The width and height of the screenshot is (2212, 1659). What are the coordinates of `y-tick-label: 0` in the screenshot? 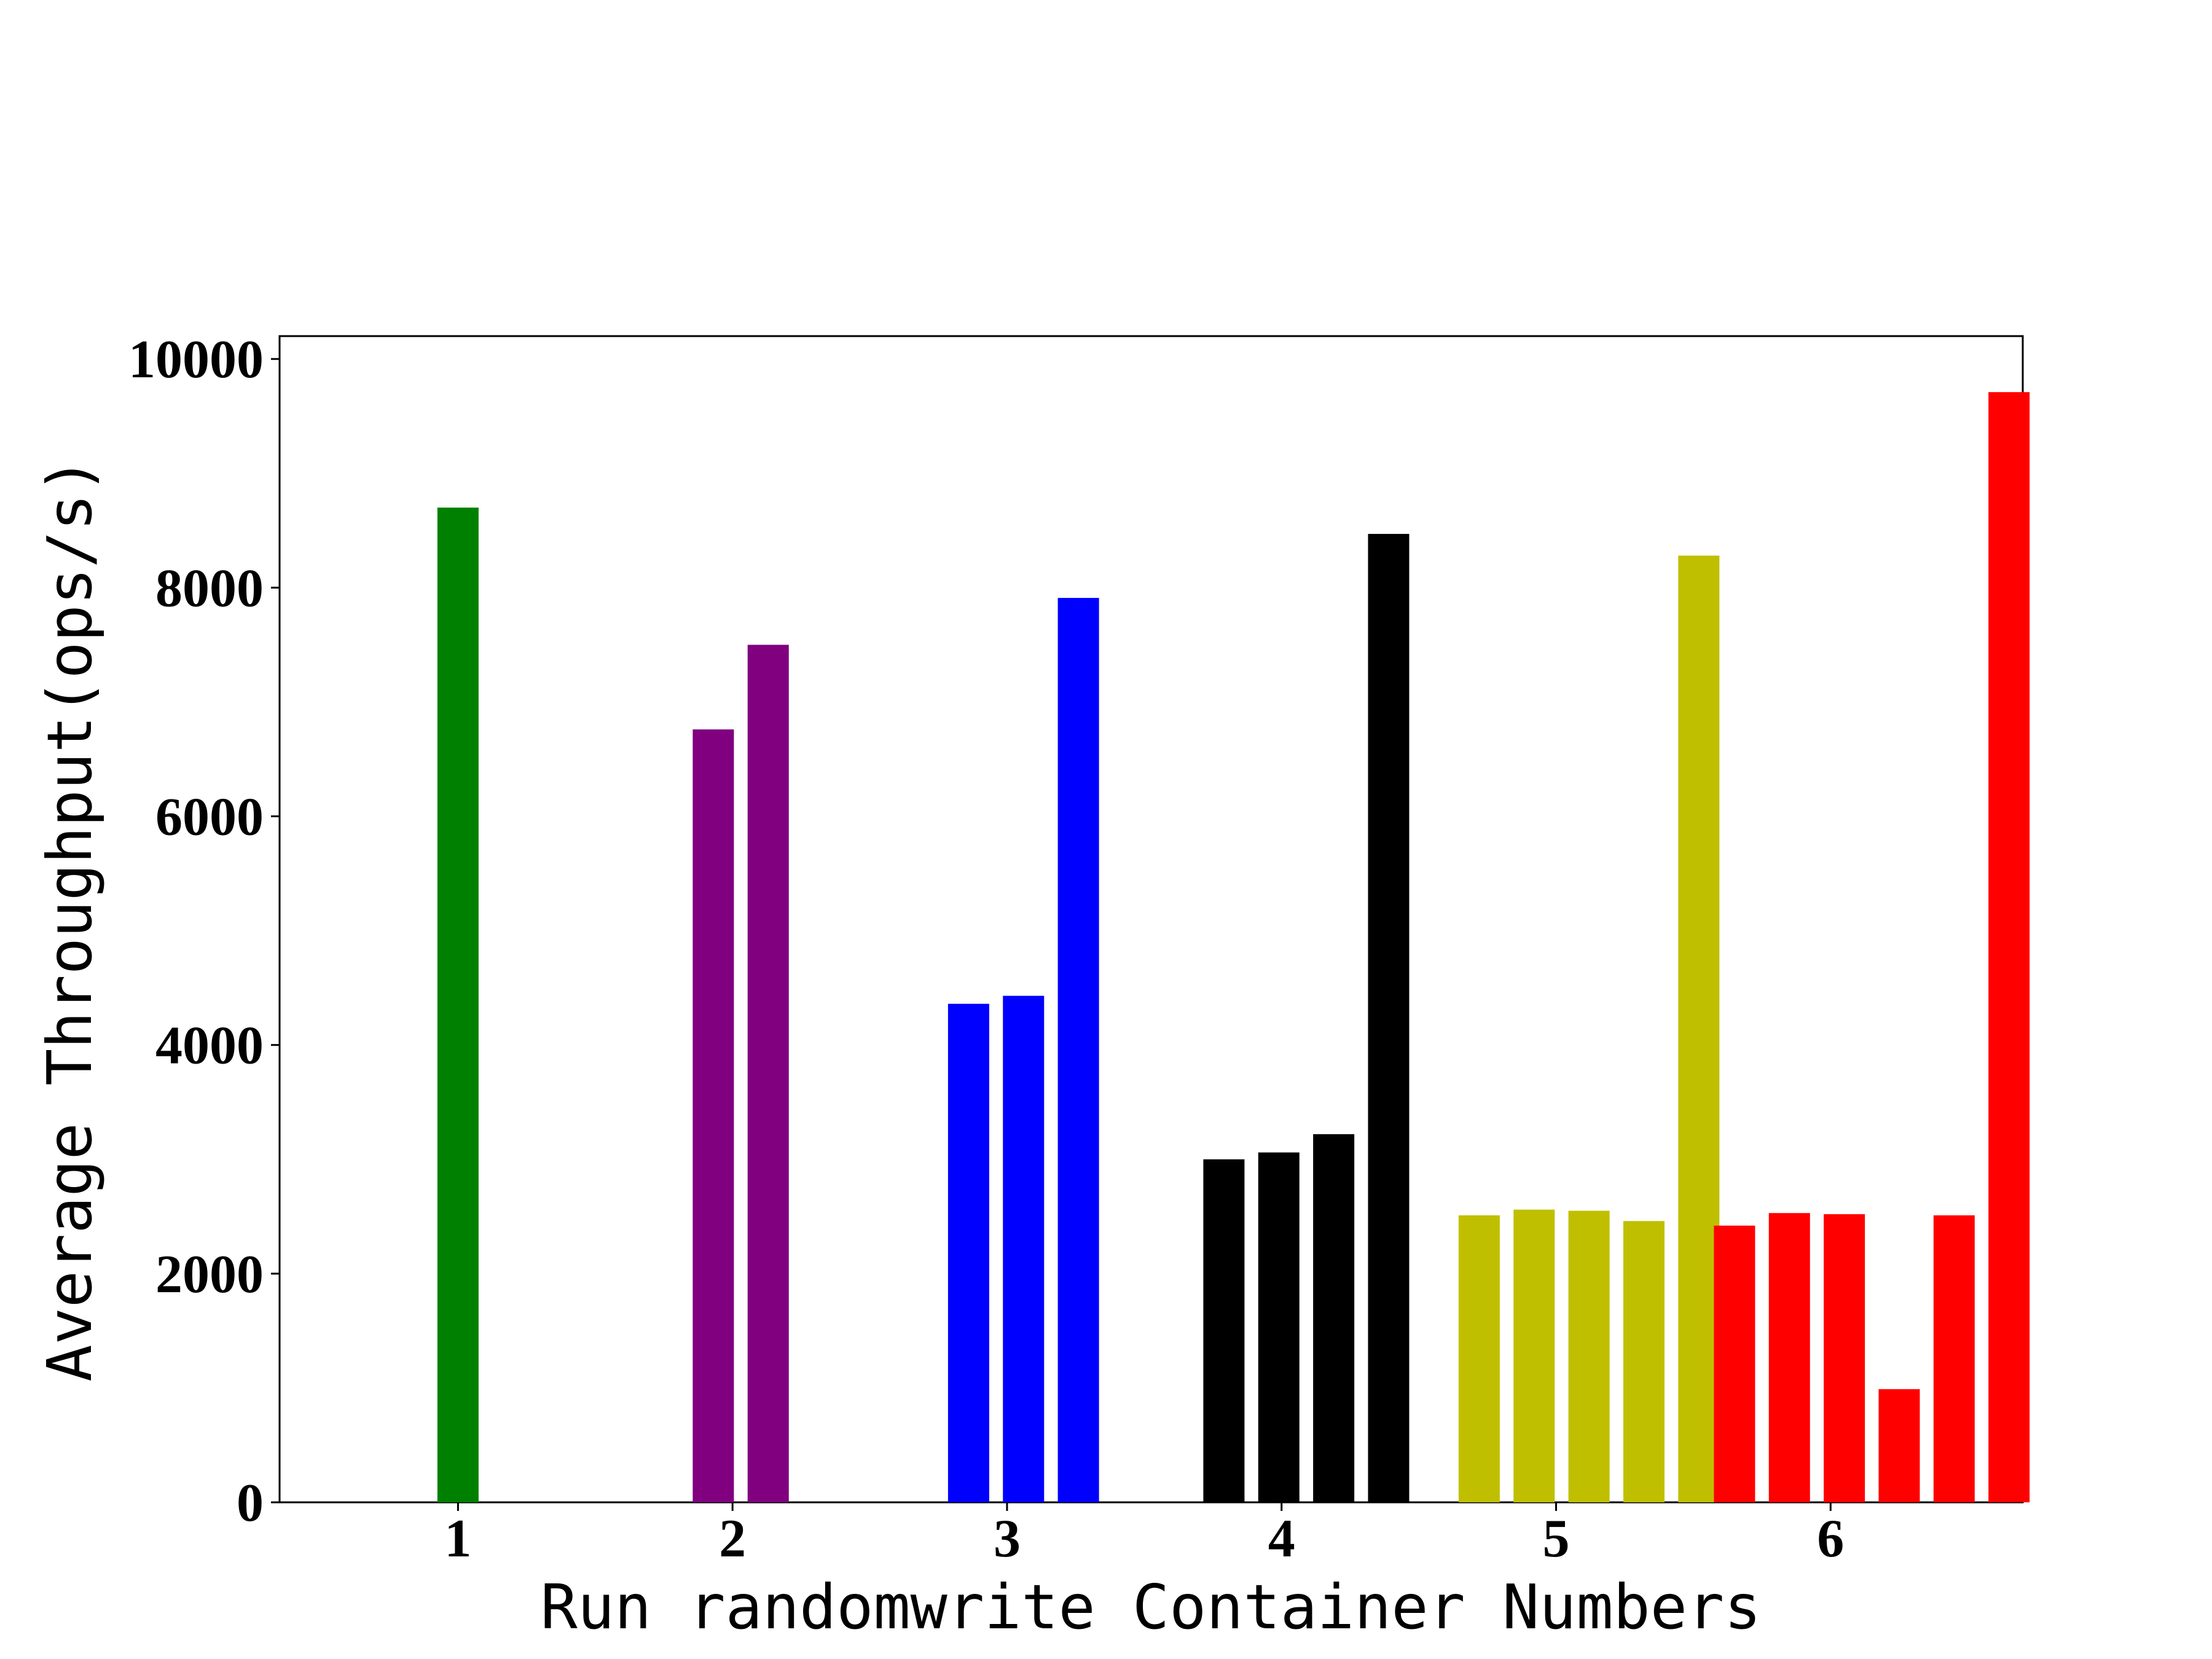 It's located at (250, 1503).